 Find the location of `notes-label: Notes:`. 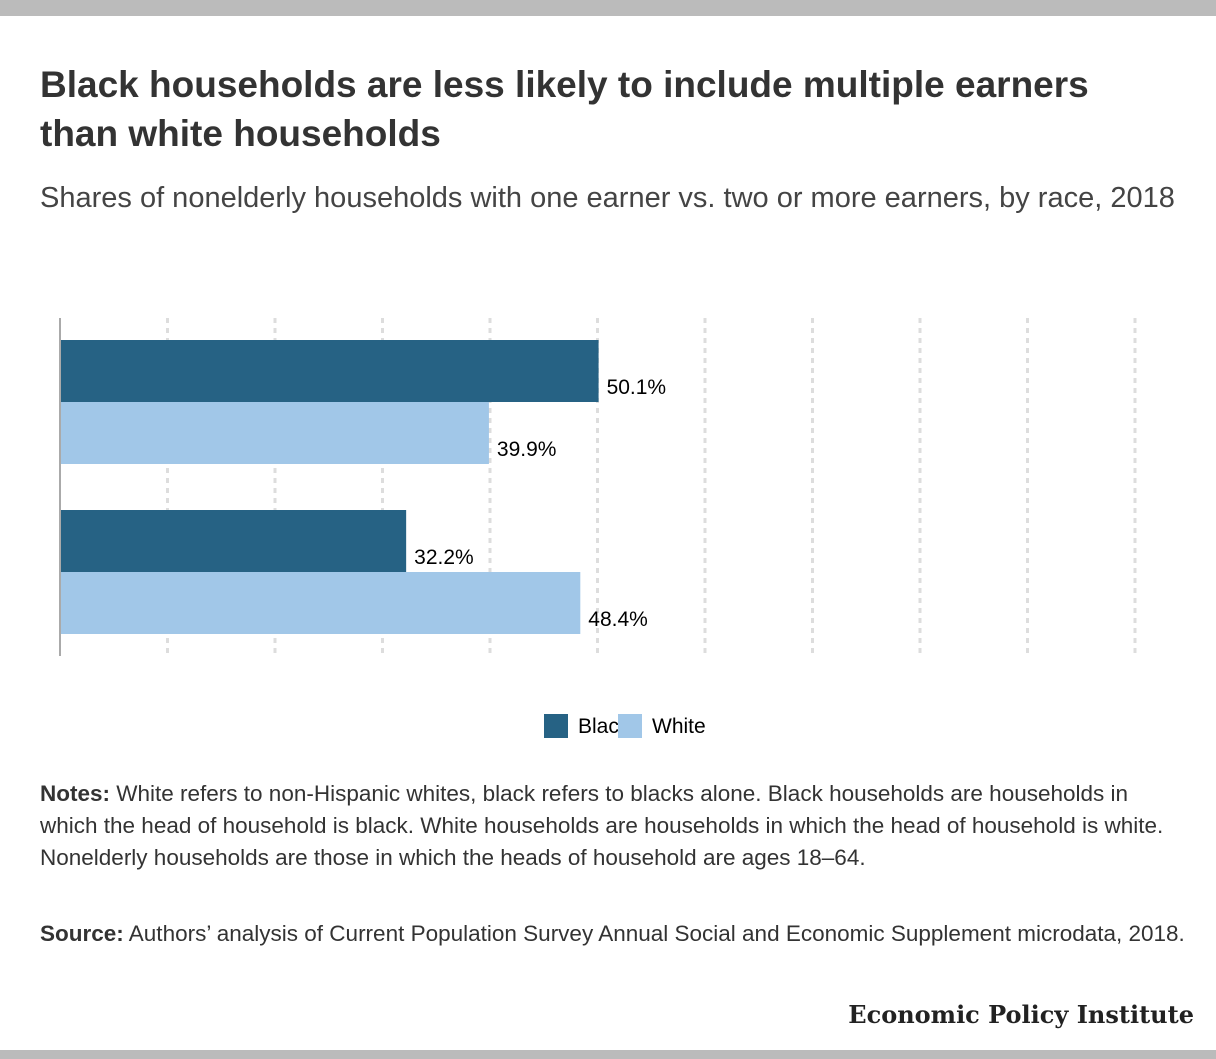

notes-label: Notes: is located at coordinates (75, 793).